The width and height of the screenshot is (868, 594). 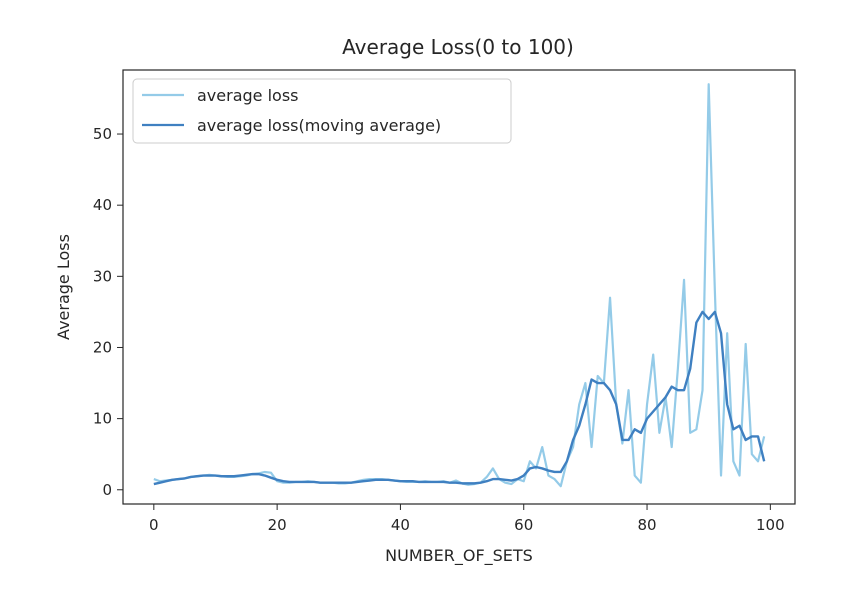 What do you see at coordinates (523, 525) in the screenshot?
I see `x-tick-label: 60` at bounding box center [523, 525].